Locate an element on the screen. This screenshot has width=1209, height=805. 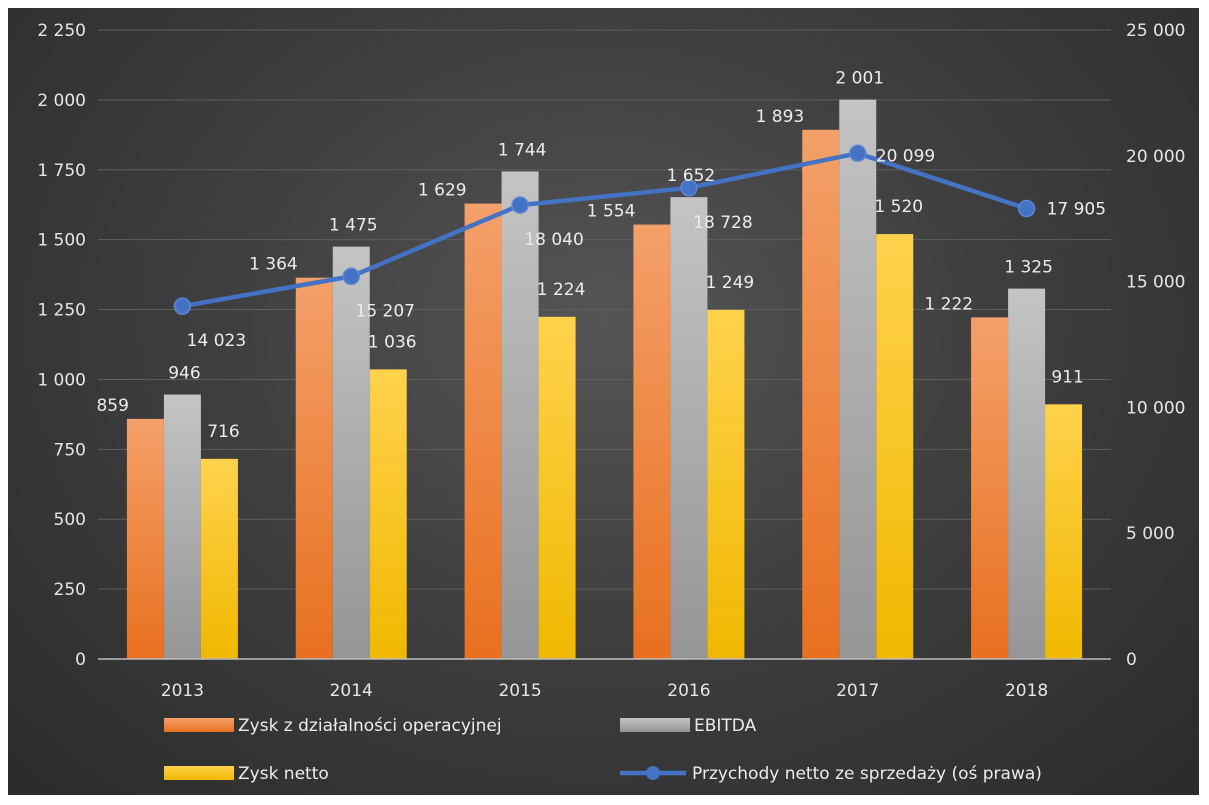
legend-item: Przychody netto ze sprzedaży (oś prawa) is located at coordinates (831, 774).